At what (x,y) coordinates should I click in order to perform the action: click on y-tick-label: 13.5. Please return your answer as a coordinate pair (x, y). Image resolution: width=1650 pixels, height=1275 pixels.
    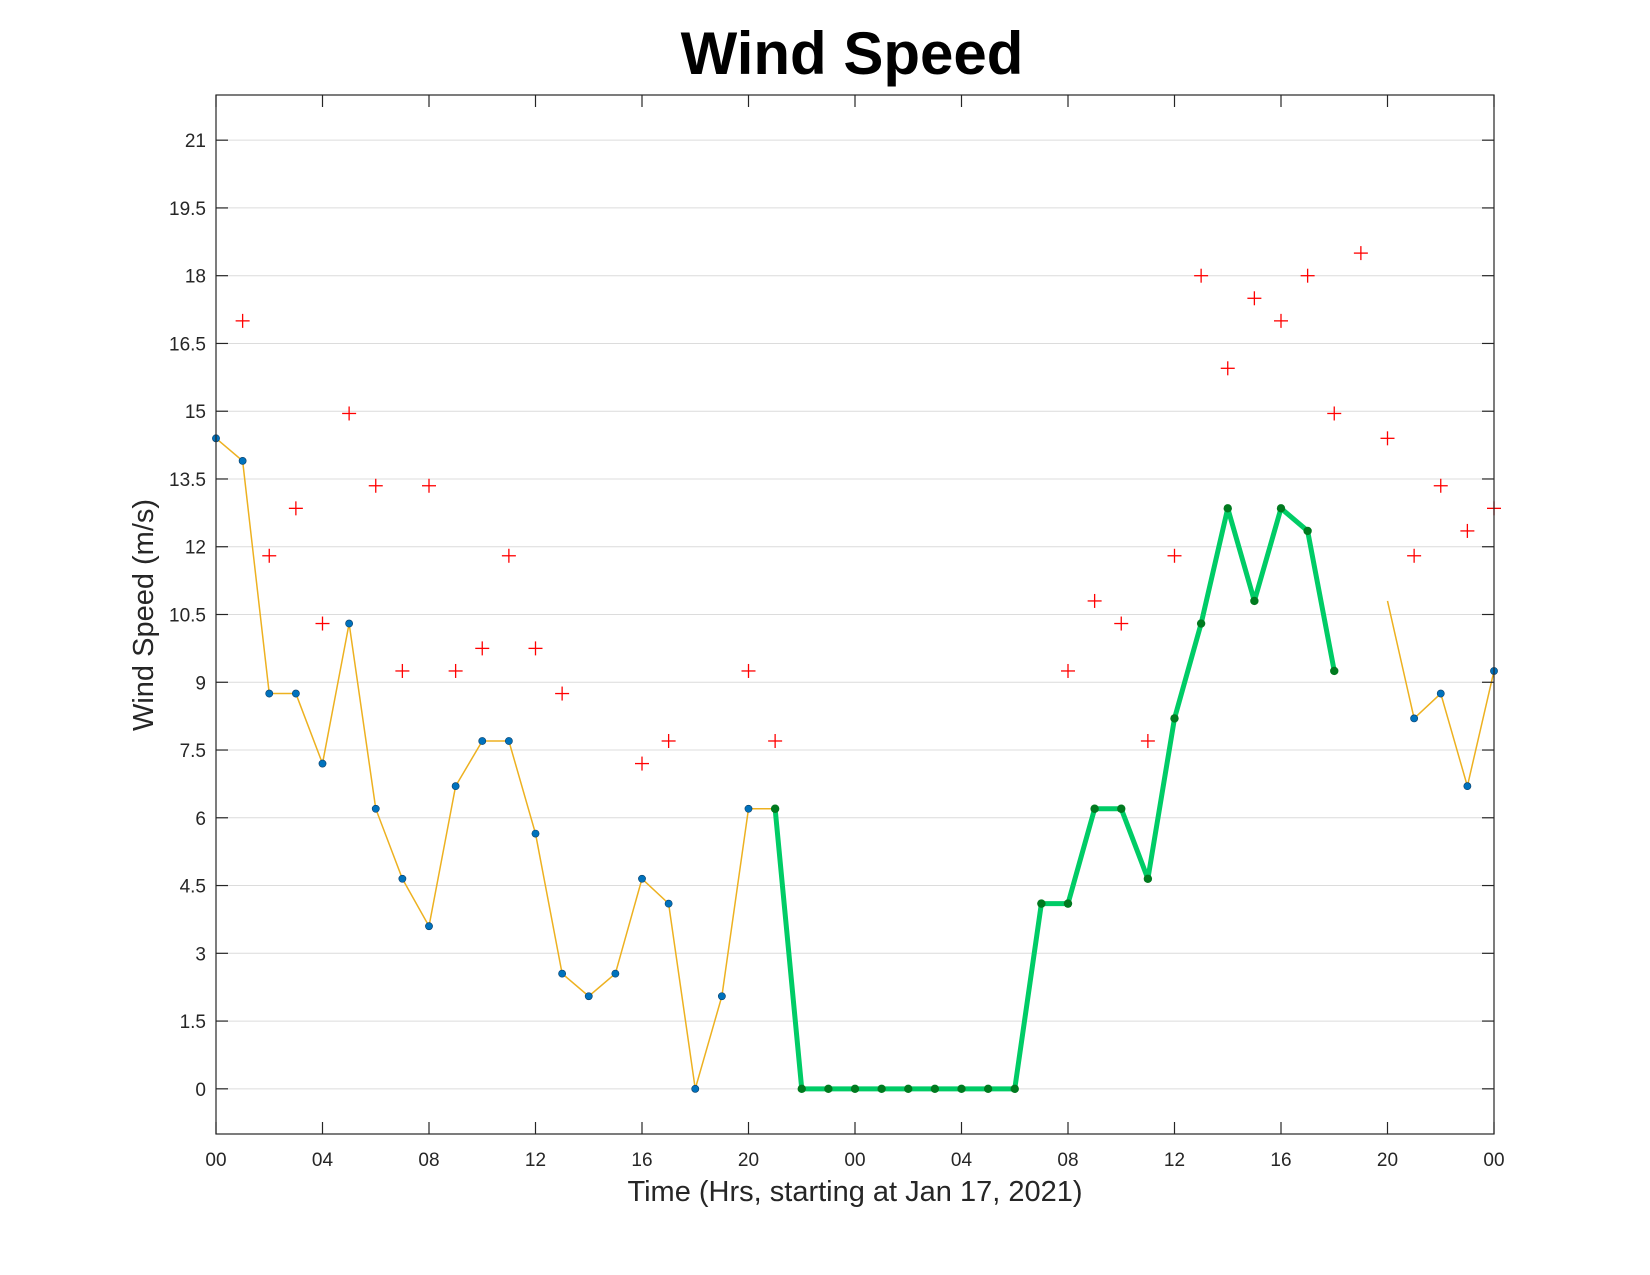
    Looking at the image, I should click on (187, 480).